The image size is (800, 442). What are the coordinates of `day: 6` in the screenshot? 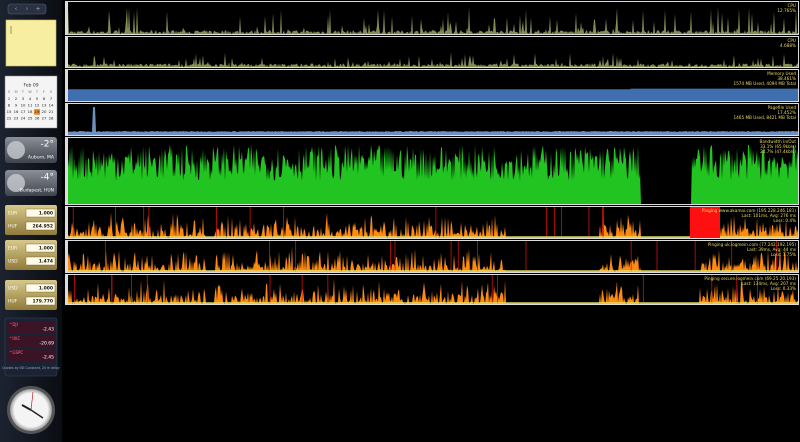 It's located at (44, 98).